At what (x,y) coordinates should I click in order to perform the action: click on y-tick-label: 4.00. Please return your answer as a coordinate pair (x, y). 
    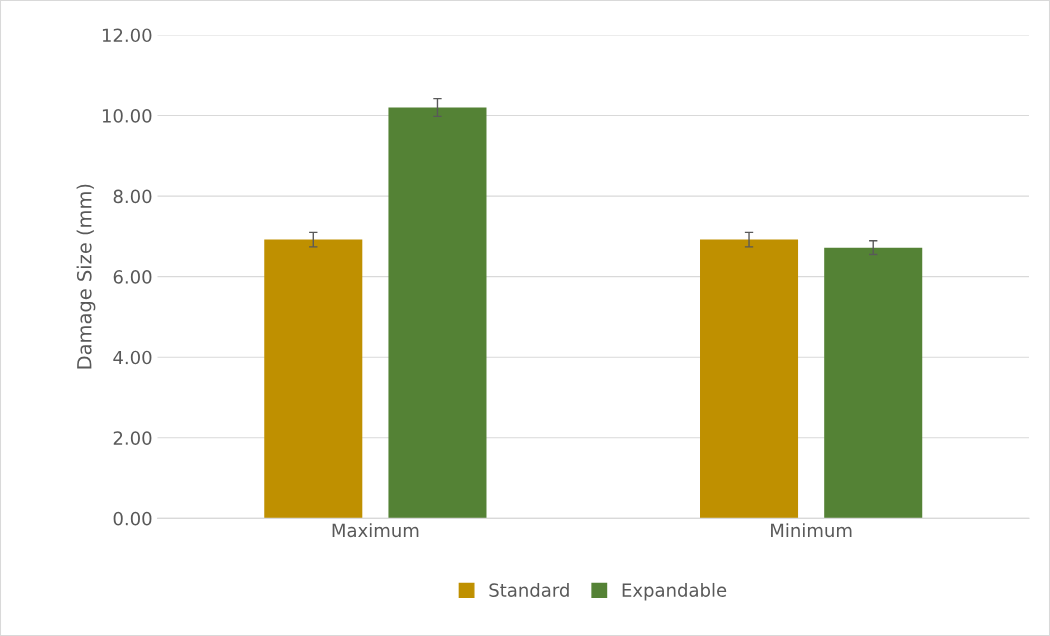
    Looking at the image, I should click on (132, 357).